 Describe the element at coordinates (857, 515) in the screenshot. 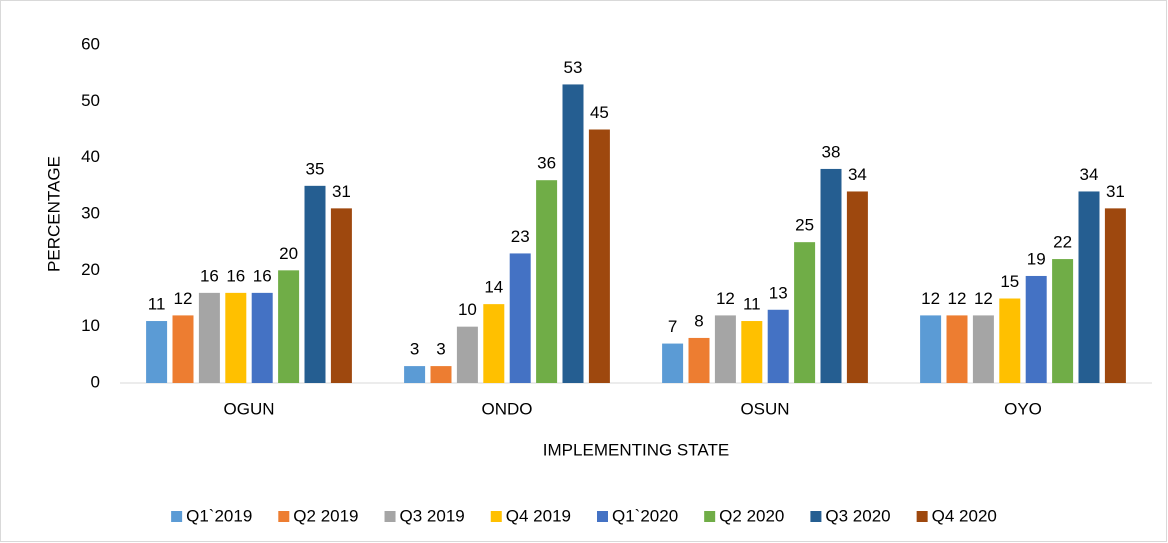

I see `legend-label: Q3 2020` at that location.